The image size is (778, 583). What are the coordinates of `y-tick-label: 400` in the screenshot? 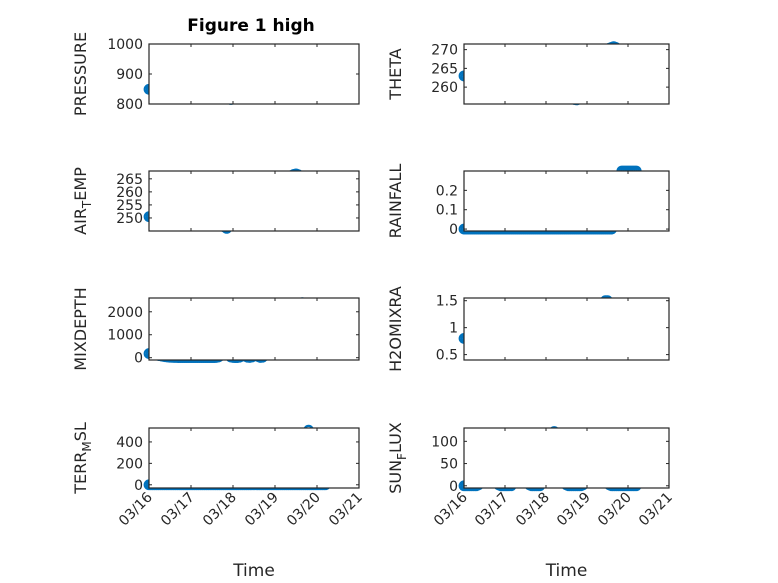 It's located at (129, 443).